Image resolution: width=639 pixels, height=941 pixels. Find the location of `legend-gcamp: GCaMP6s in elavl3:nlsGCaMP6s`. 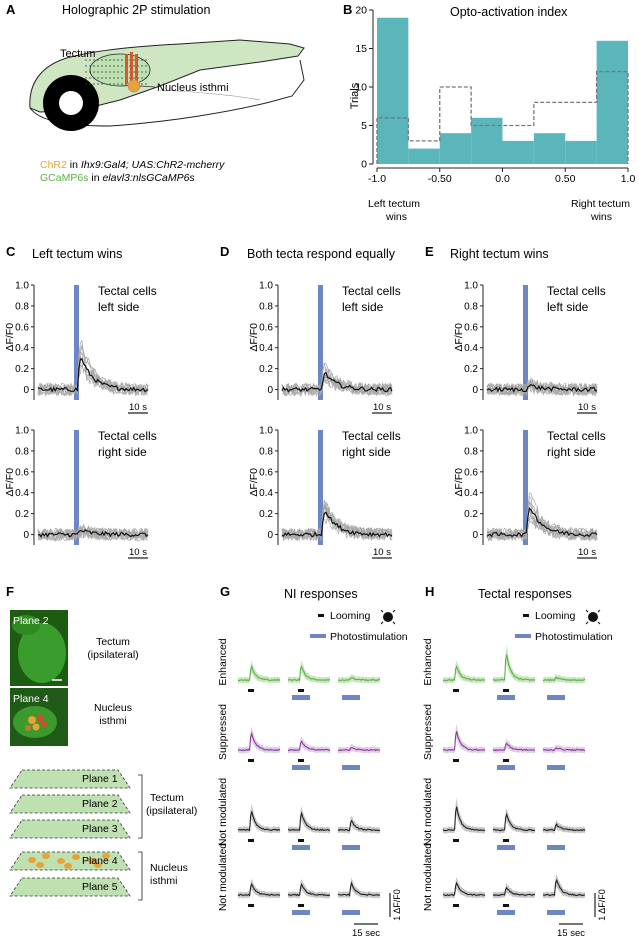

legend-gcamp: GCaMP6s in elavl3:nlsGCaMP6s is located at coordinates (117, 178).